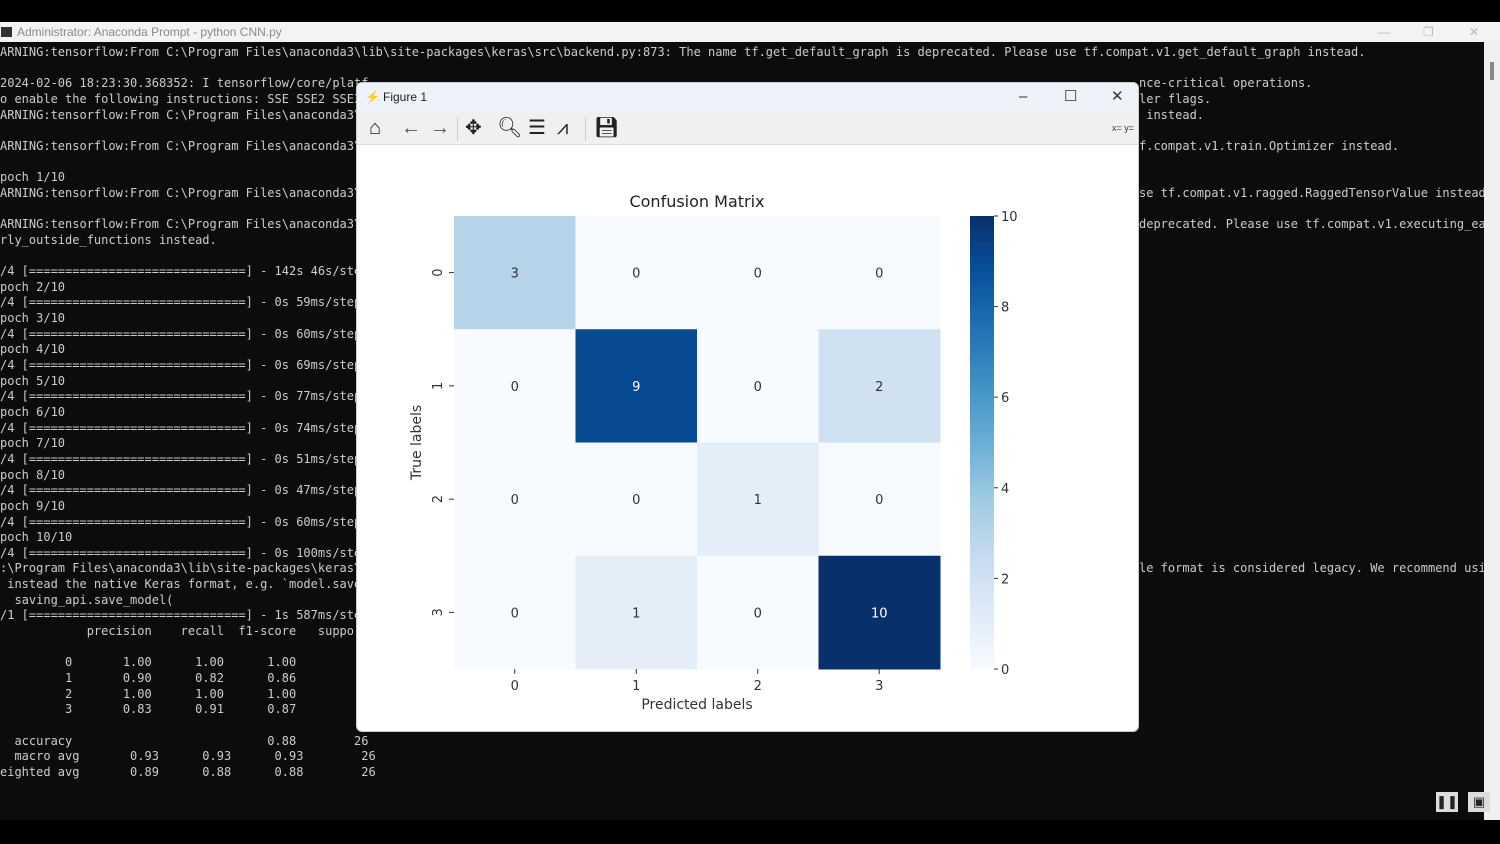 This screenshot has width=1500, height=844. What do you see at coordinates (1384, 32) in the screenshot?
I see `minimize-button: —` at bounding box center [1384, 32].